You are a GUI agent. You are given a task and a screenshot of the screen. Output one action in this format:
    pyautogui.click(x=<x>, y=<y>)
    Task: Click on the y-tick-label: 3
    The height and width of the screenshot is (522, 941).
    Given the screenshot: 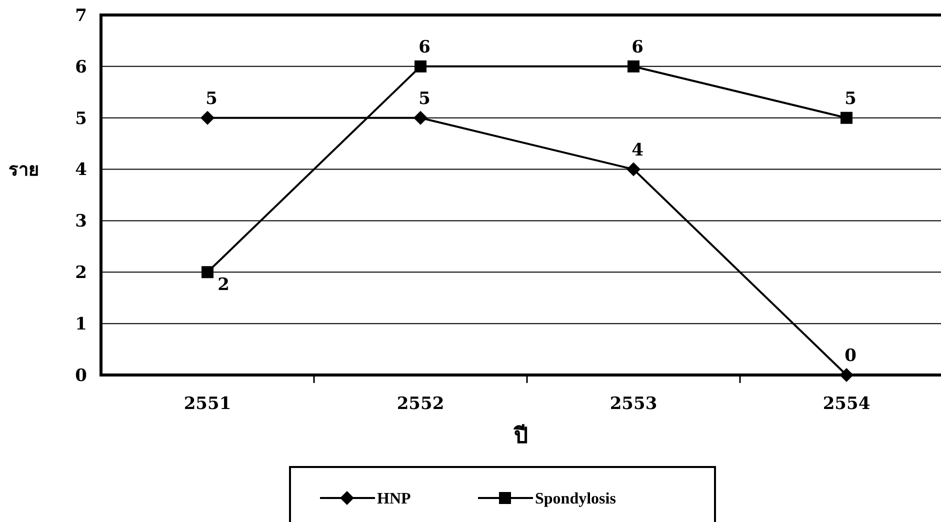 What is the action you would take?
    pyautogui.click(x=81, y=222)
    